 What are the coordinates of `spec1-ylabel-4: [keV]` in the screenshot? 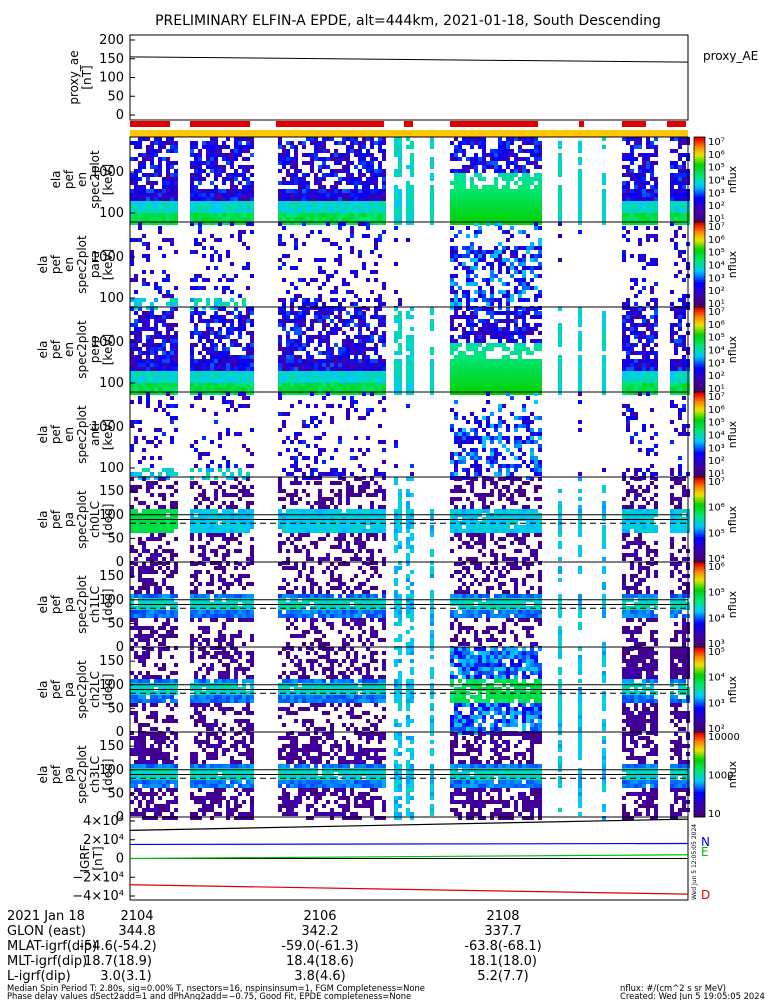 It's located at (108, 179).